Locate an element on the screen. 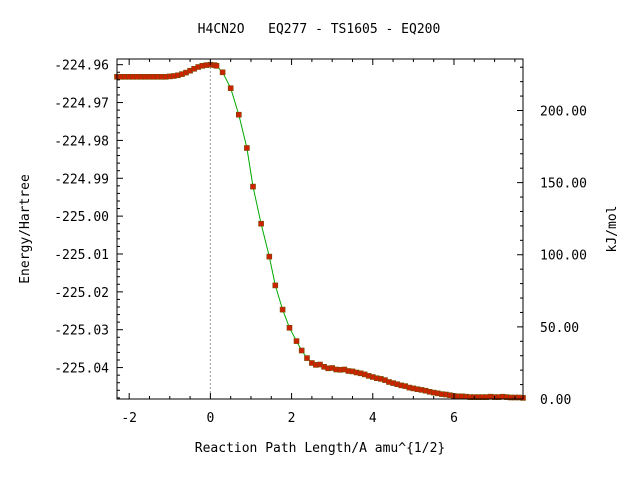 This screenshot has width=640, height=480. x-tick-label: 4 is located at coordinates (373, 418).